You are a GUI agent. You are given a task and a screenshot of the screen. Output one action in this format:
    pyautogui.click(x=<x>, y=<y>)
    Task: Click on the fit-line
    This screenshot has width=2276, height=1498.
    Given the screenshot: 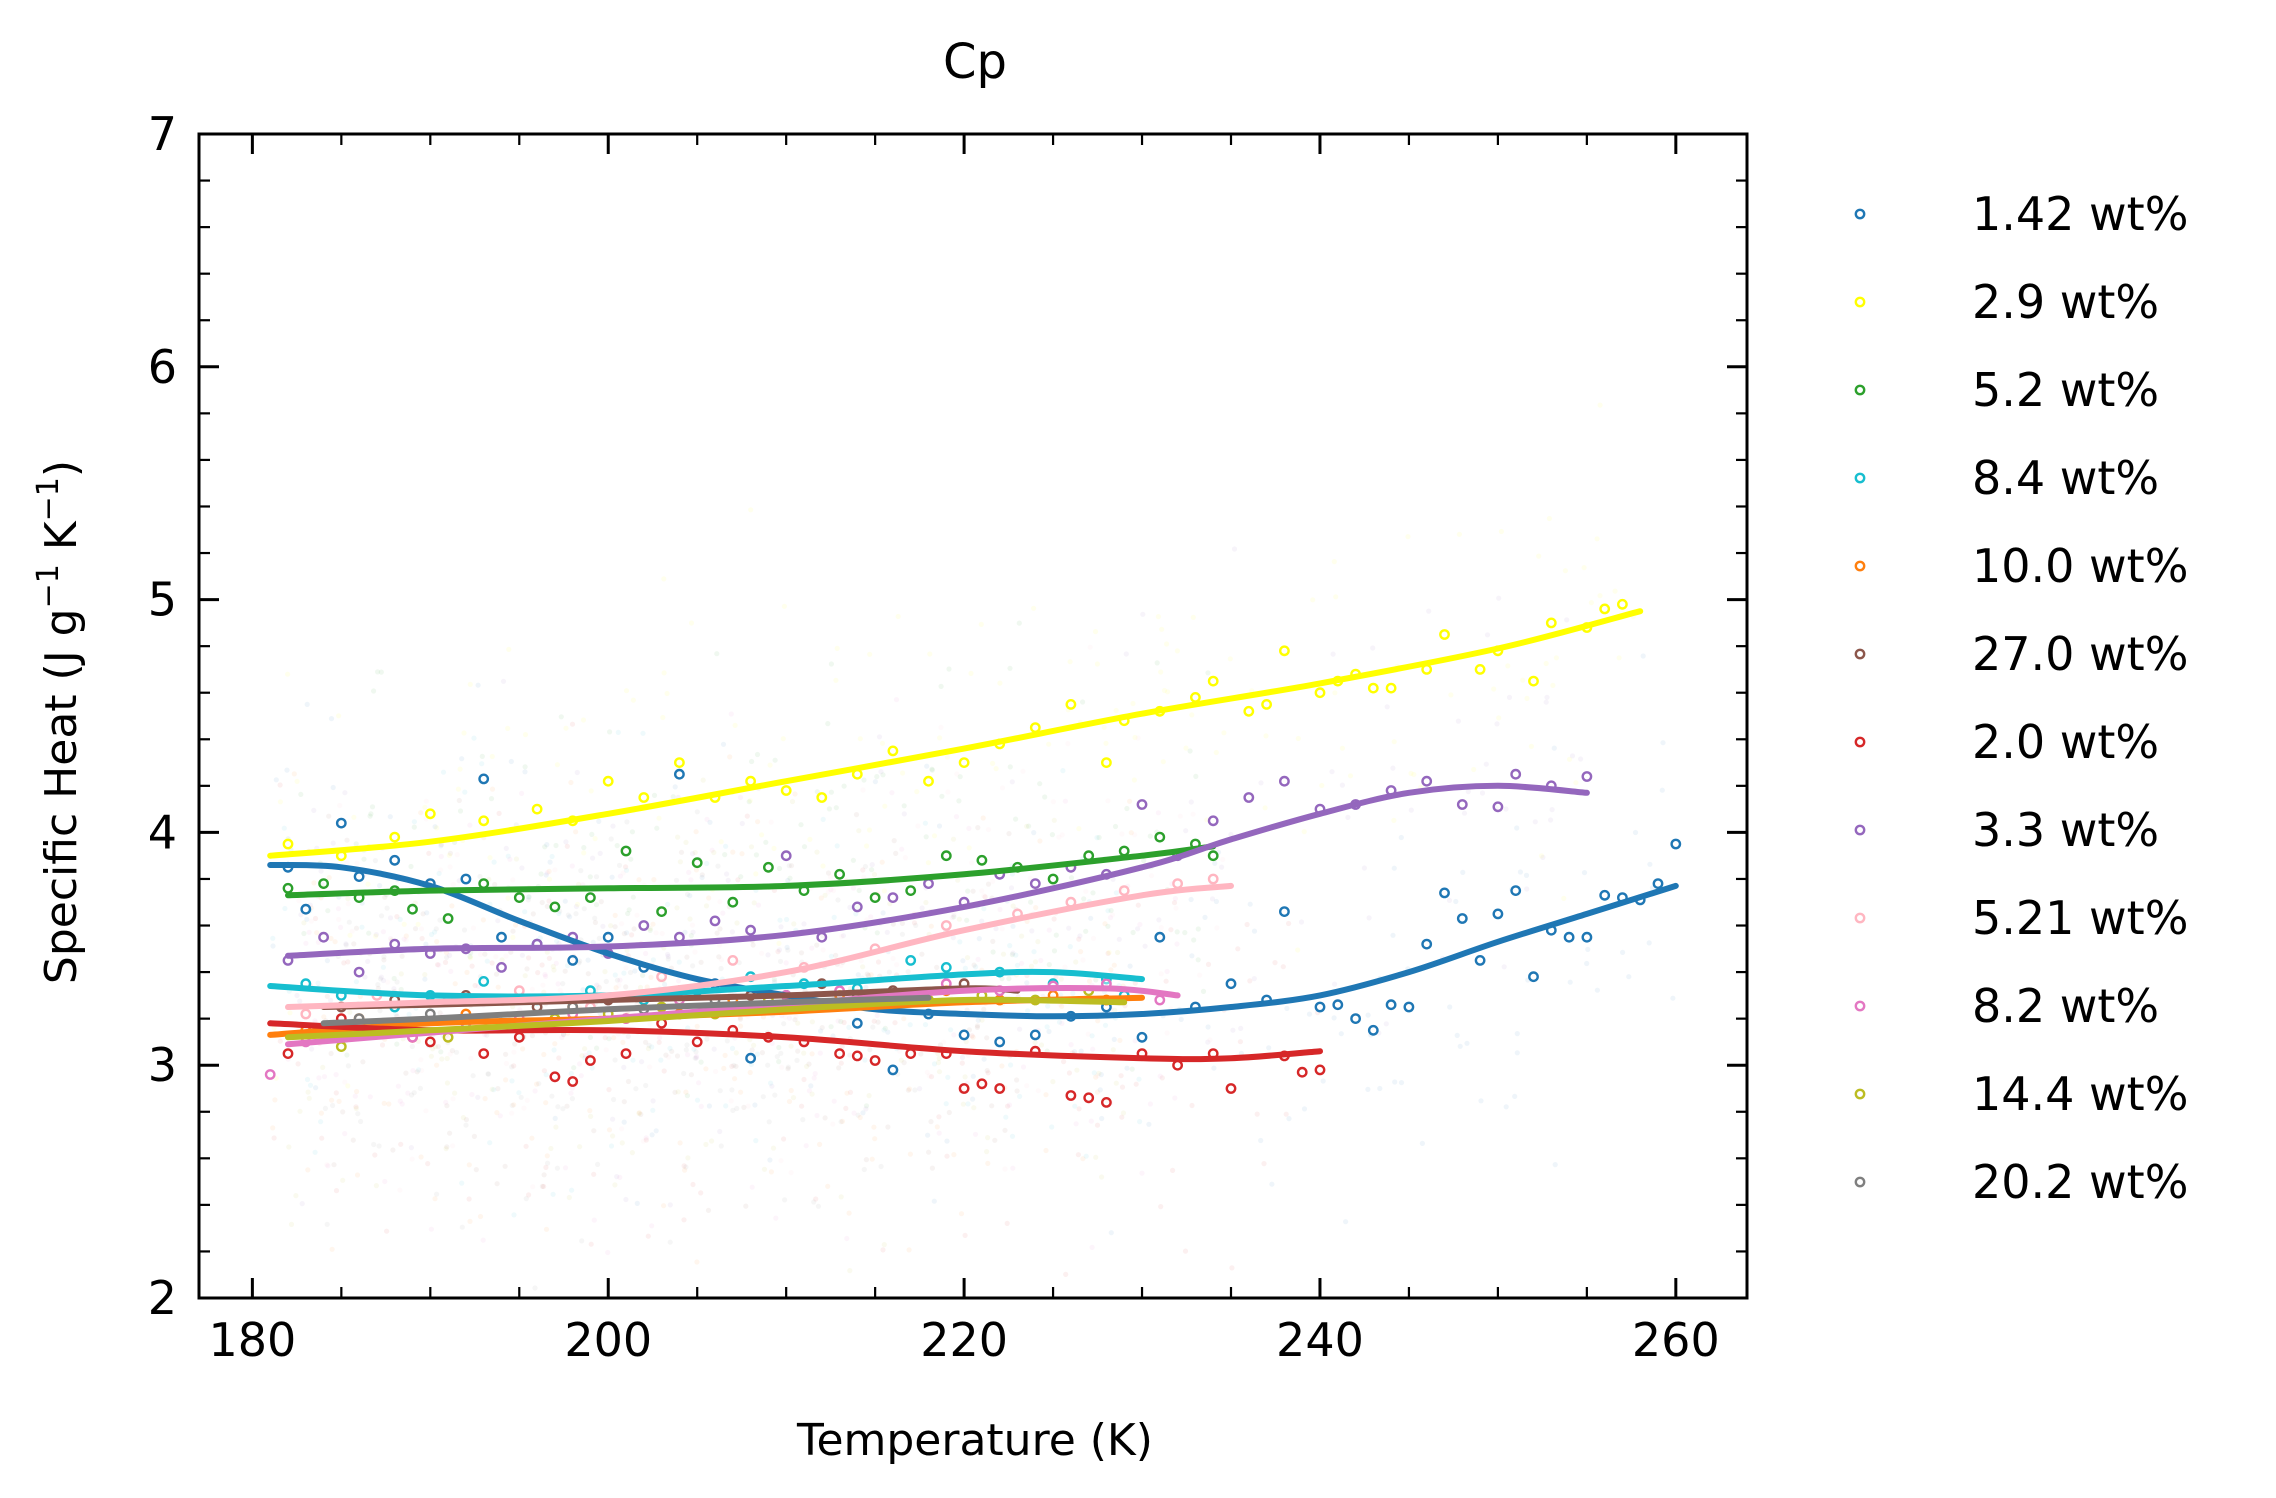 What is the action you would take?
    pyautogui.click(x=973, y=940)
    